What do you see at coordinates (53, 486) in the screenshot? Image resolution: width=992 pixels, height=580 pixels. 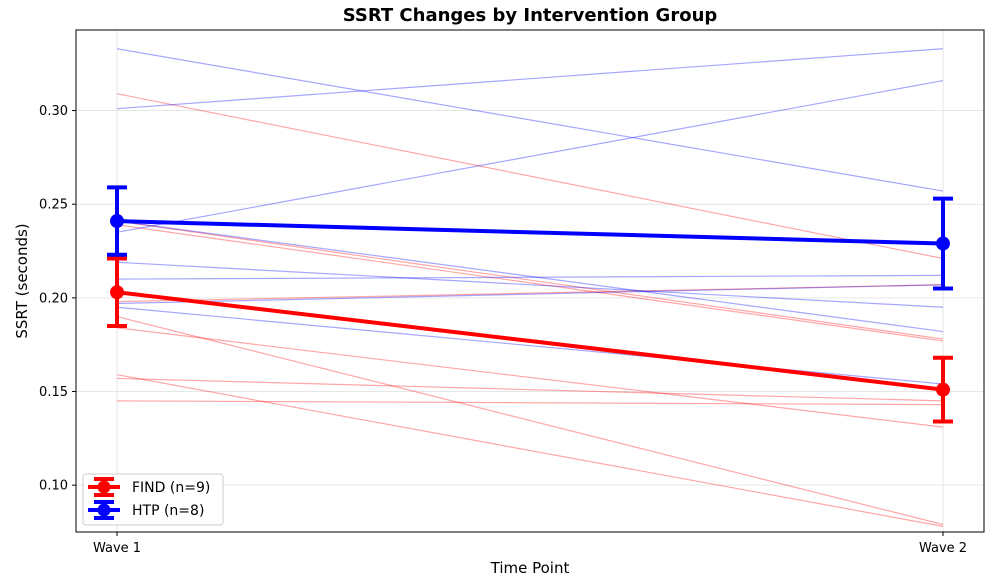 I see `y-tick-label: 0.10` at bounding box center [53, 486].